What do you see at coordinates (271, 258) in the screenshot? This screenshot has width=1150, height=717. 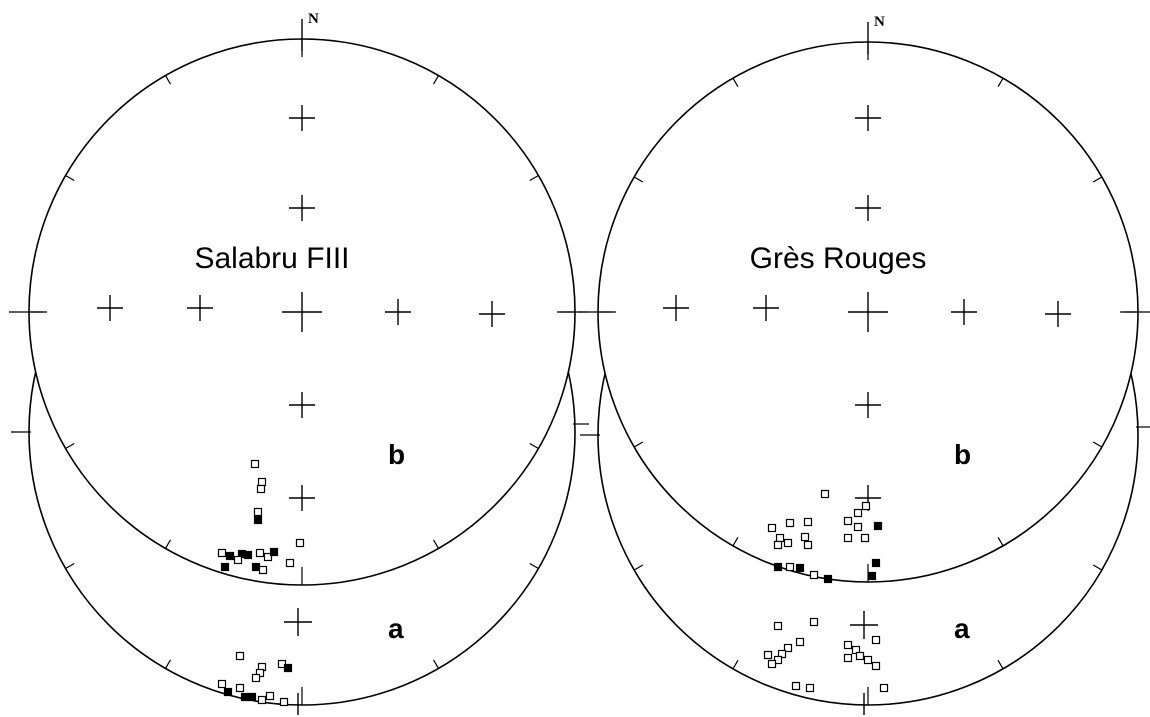 I see `panel-title: Salabru FIII` at bounding box center [271, 258].